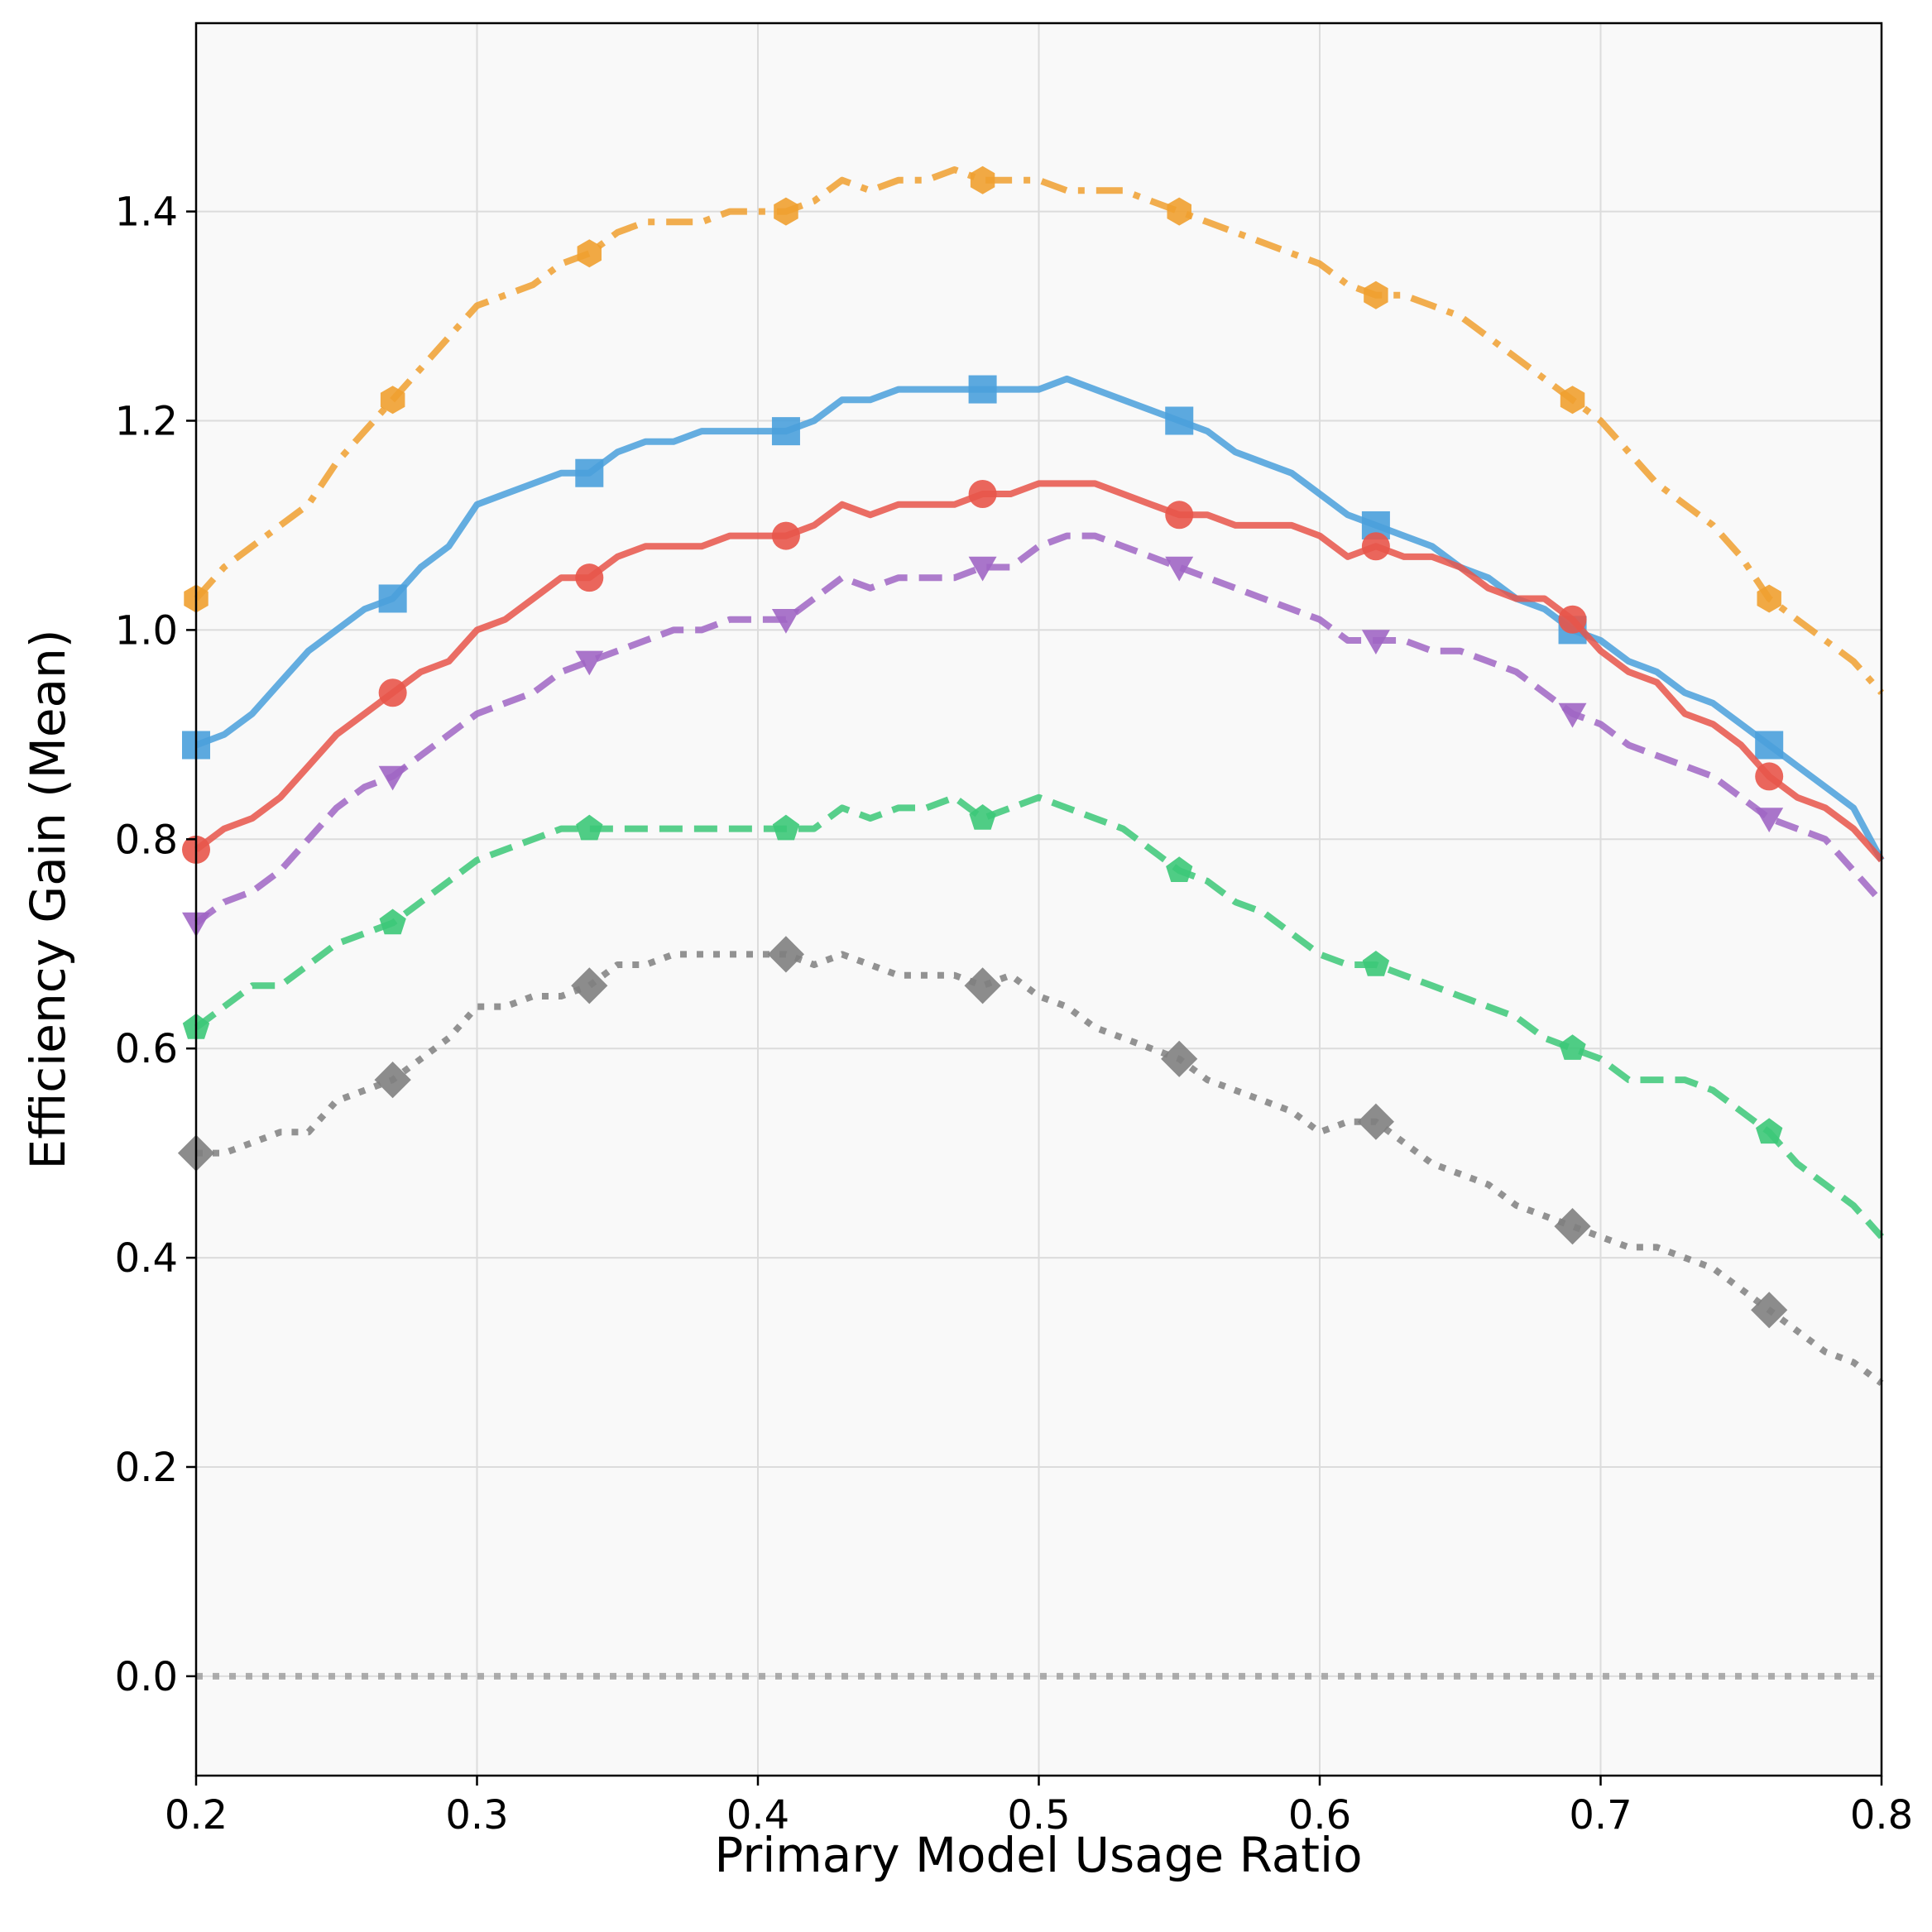 This screenshot has height=1932, width=1932. I want to click on x-axis: 0.2 0.3 0.4 0.5 0.6 0.7 0.8, so click(1039, 1808).